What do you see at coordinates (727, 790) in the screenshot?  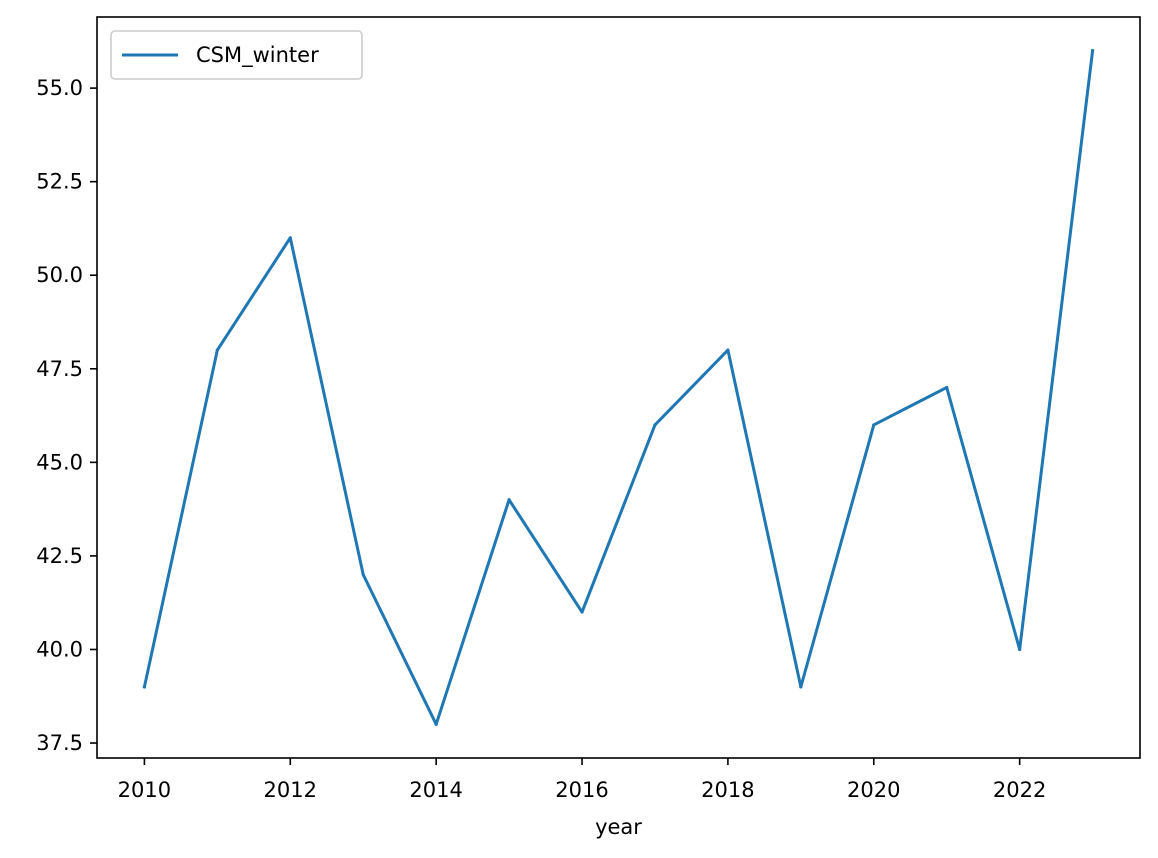 I see `x-tick-label: 2018` at bounding box center [727, 790].